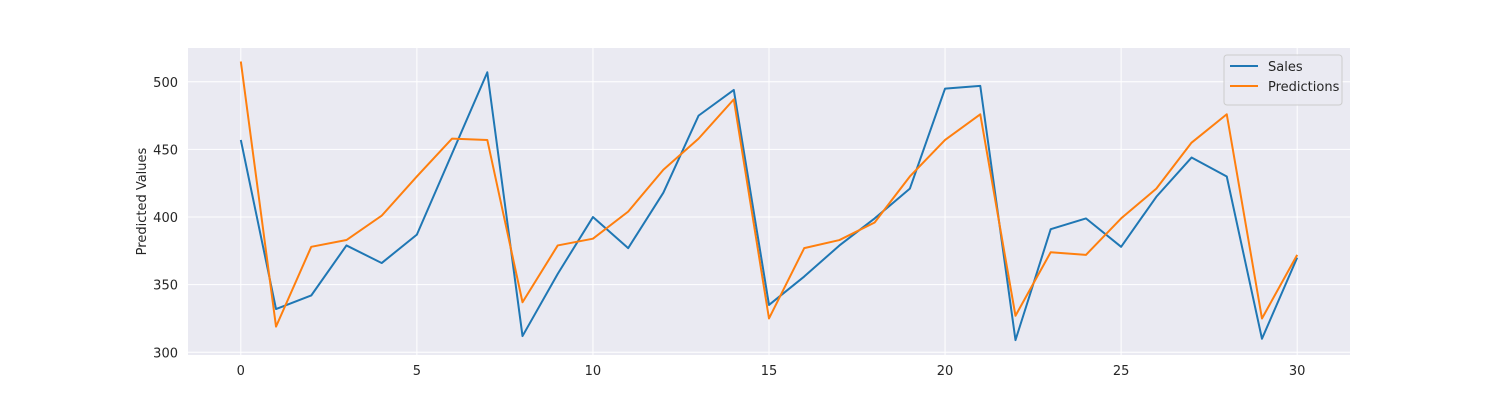  Describe the element at coordinates (142, 201) in the screenshot. I see `y-axis-label: Predicted Values` at that location.